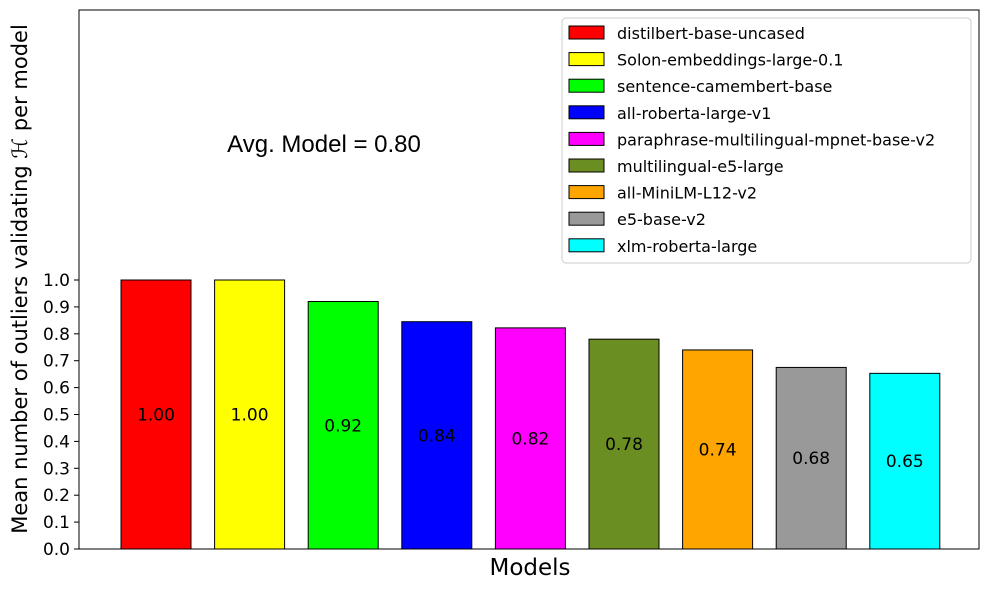 The image size is (989, 589). Describe the element at coordinates (56, 442) in the screenshot. I see `y-tick-label: 0.4` at that location.